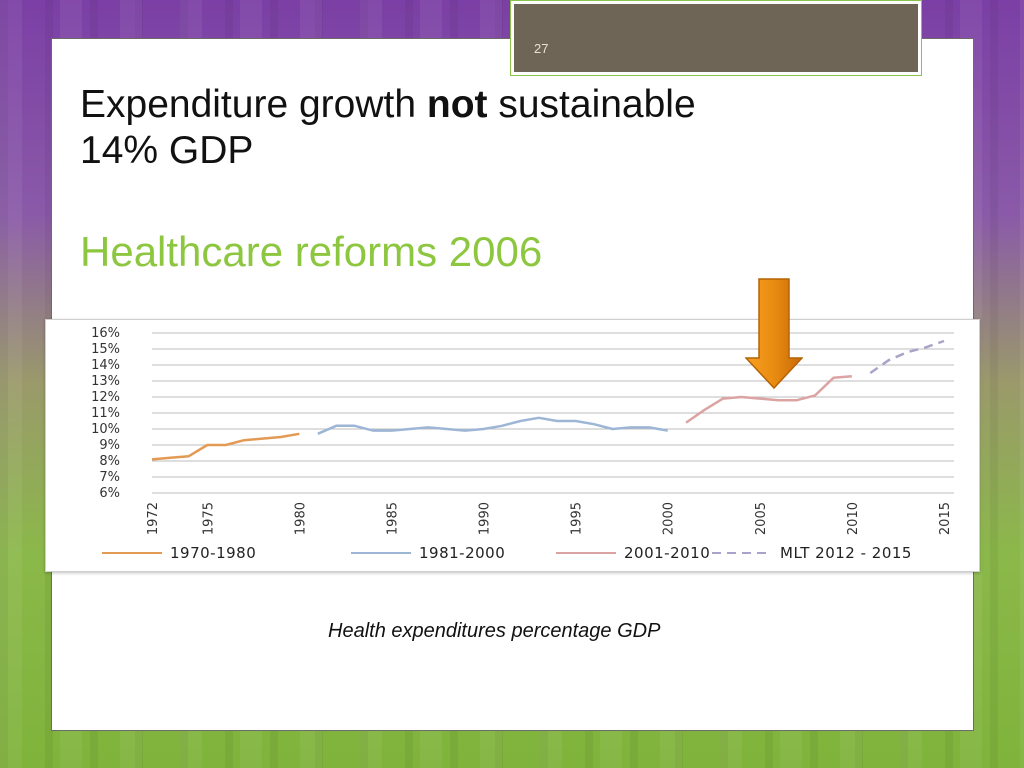  I want to click on chart-caption: Health expenditures percentage GDP, so click(494, 631).